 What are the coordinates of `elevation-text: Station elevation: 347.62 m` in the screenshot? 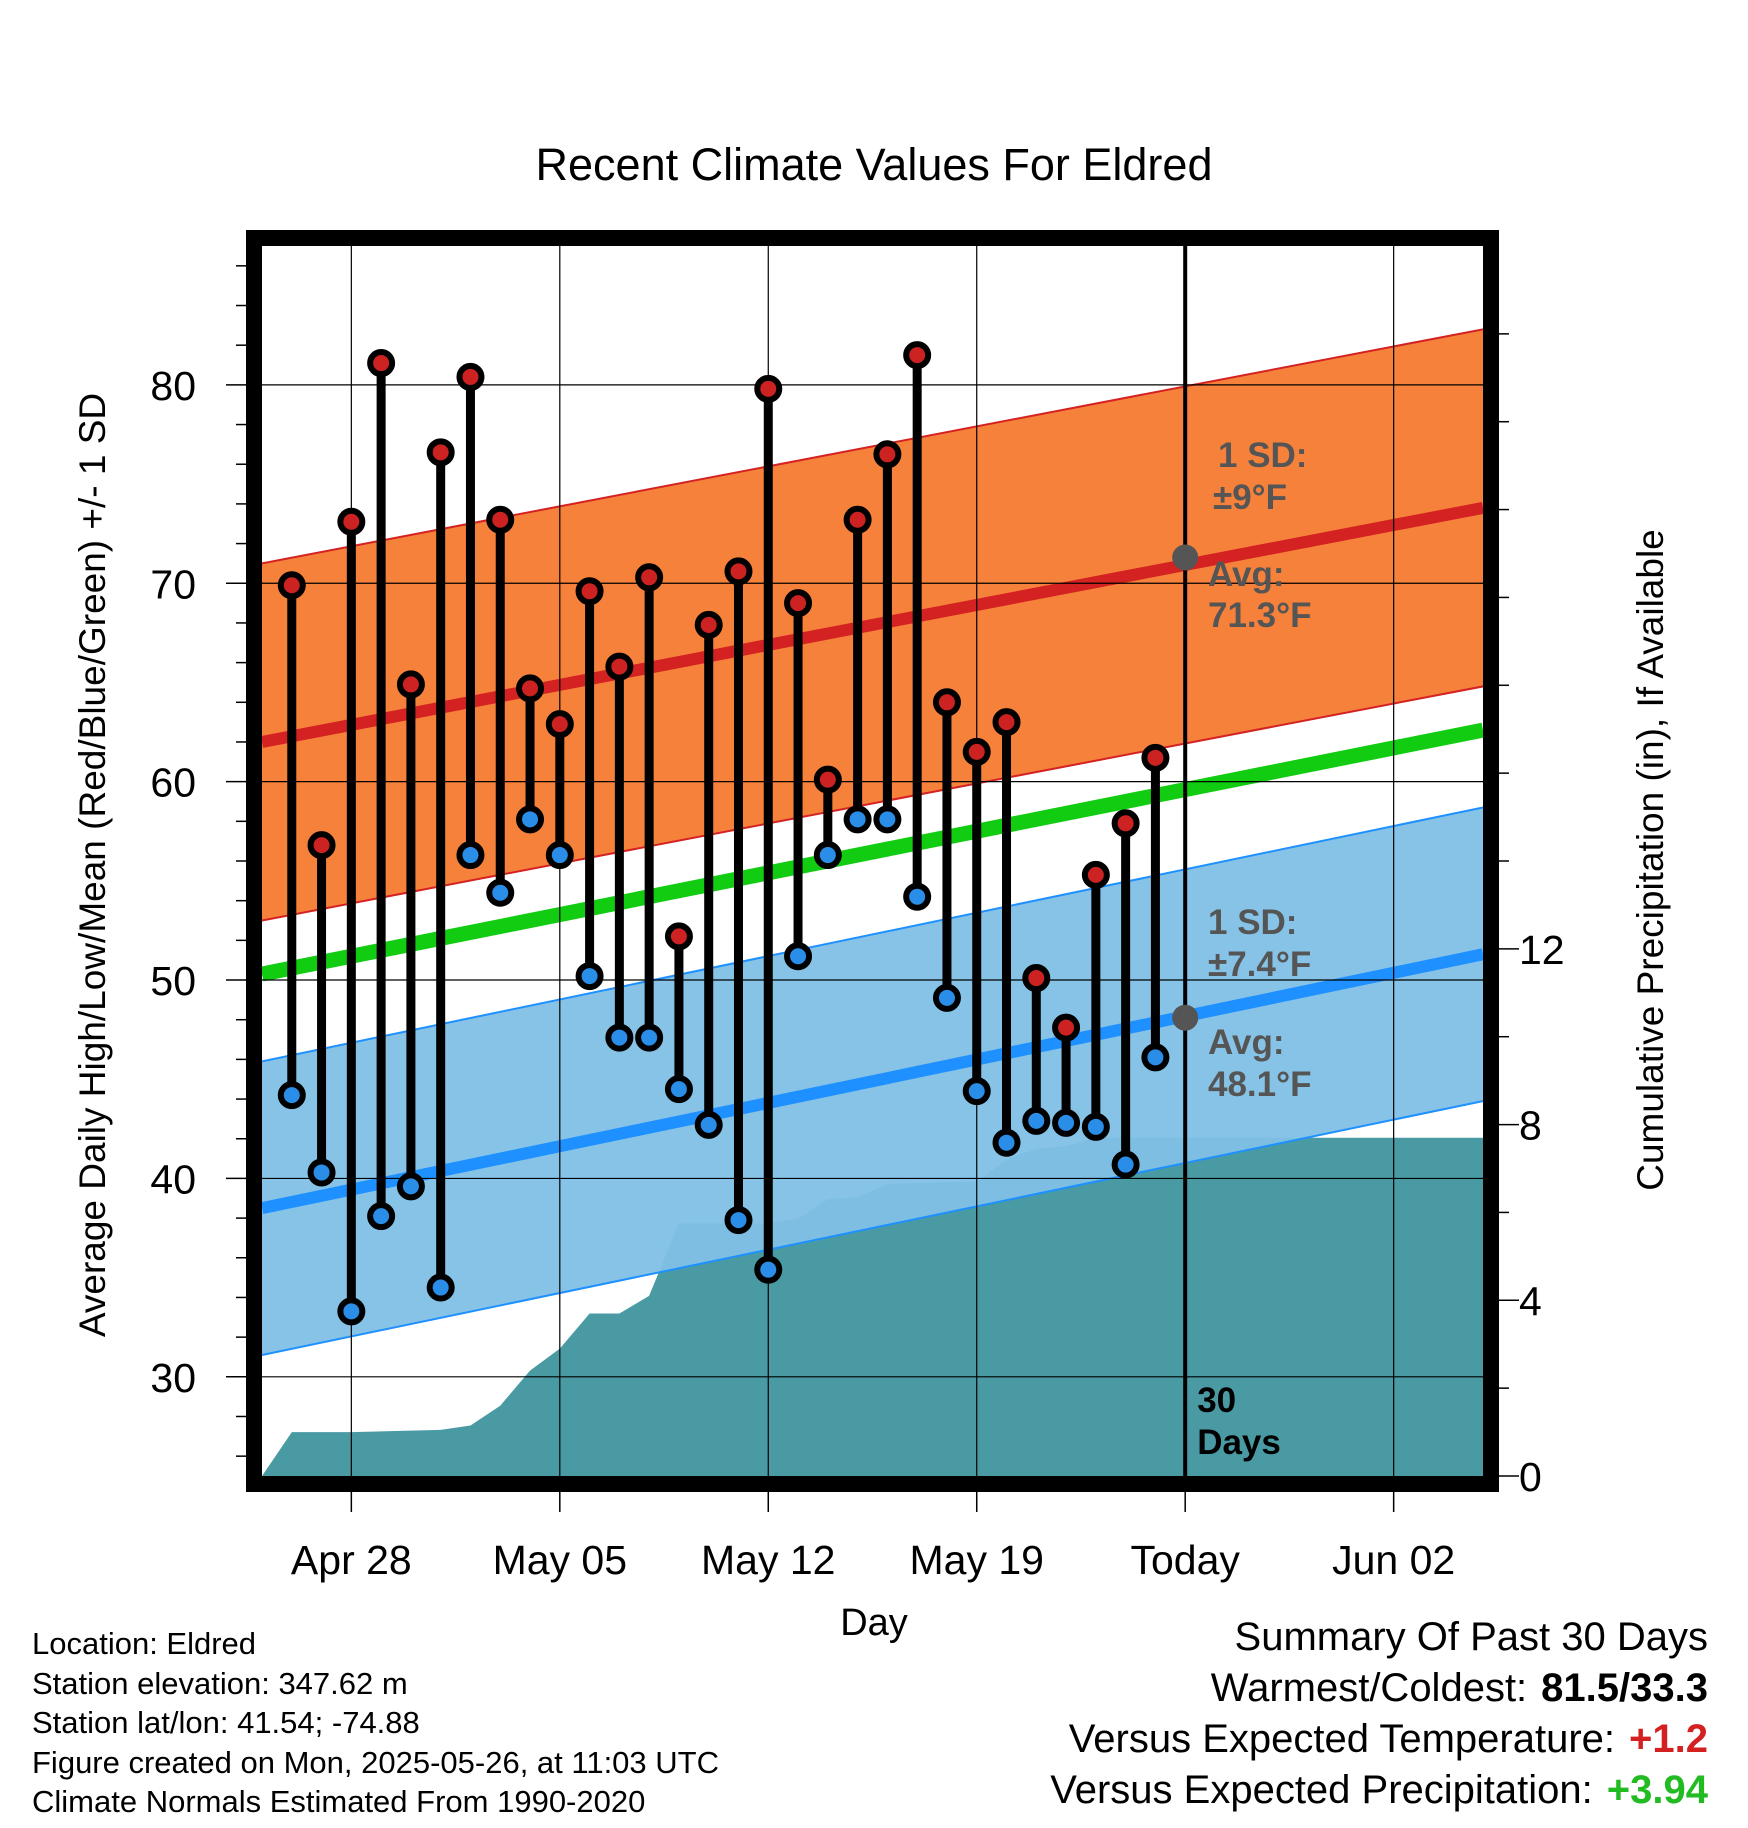 It's located at (220, 1683).